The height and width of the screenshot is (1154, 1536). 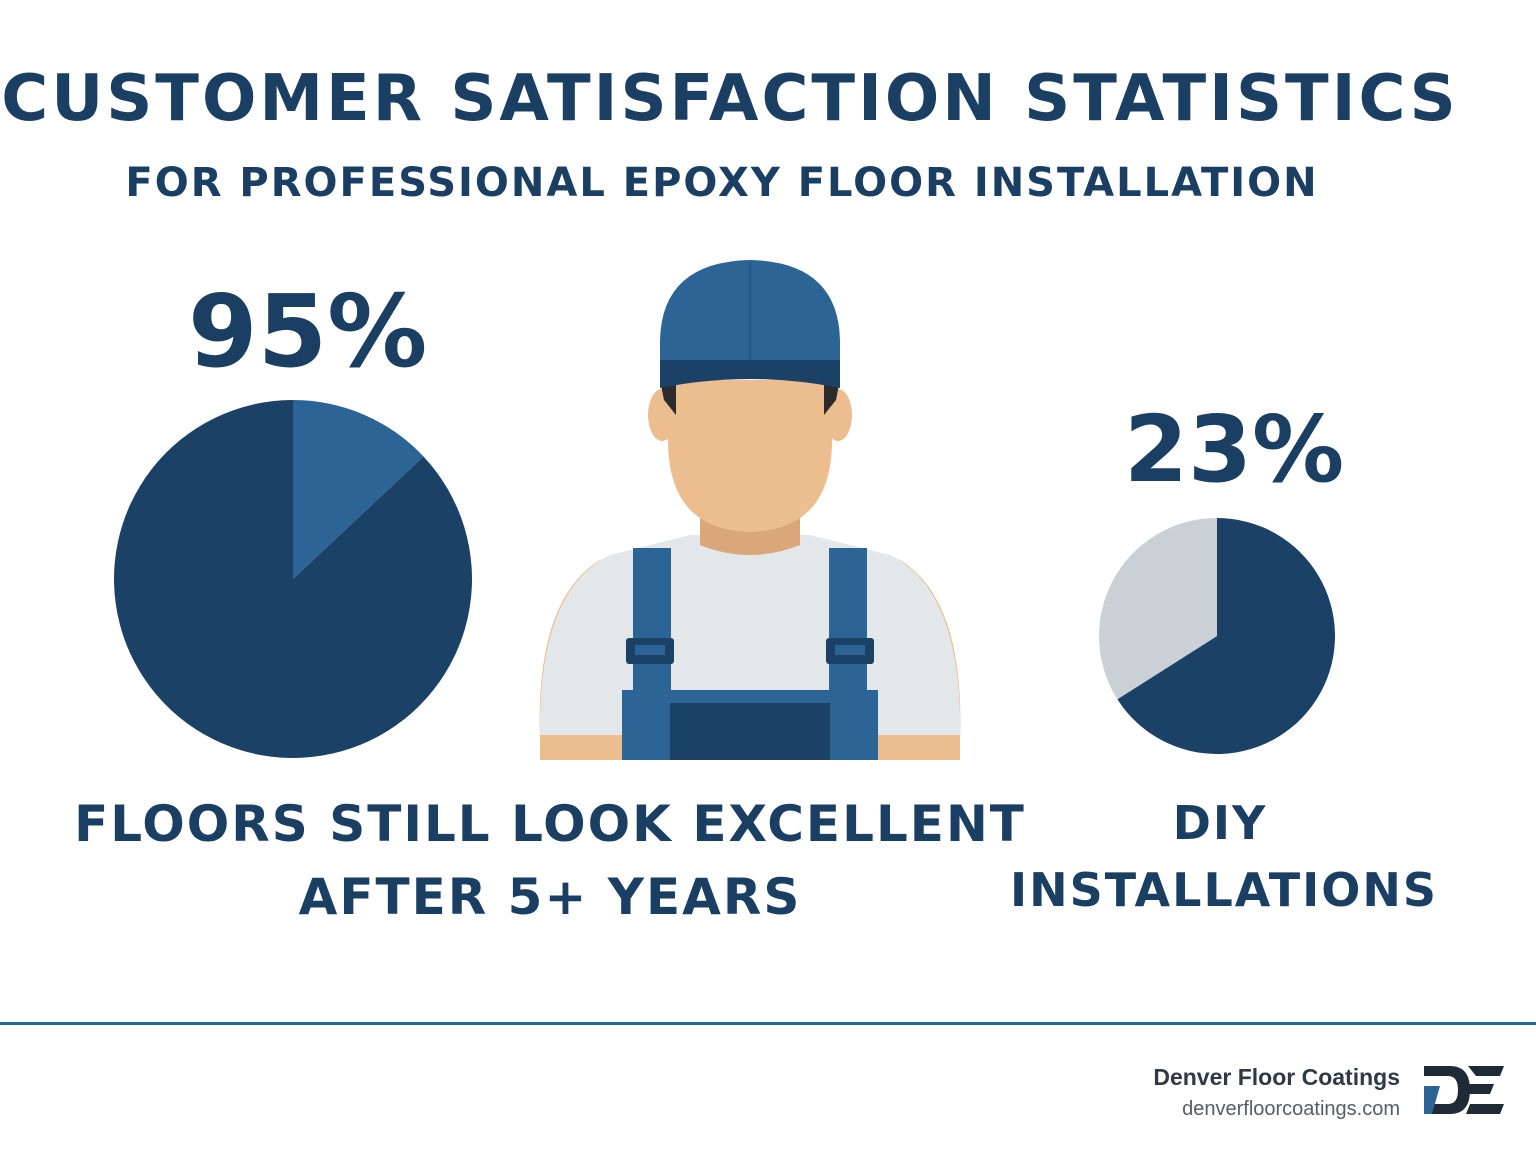 What do you see at coordinates (1224, 889) in the screenshot?
I see `caption-line: INSTALLATIONS` at bounding box center [1224, 889].